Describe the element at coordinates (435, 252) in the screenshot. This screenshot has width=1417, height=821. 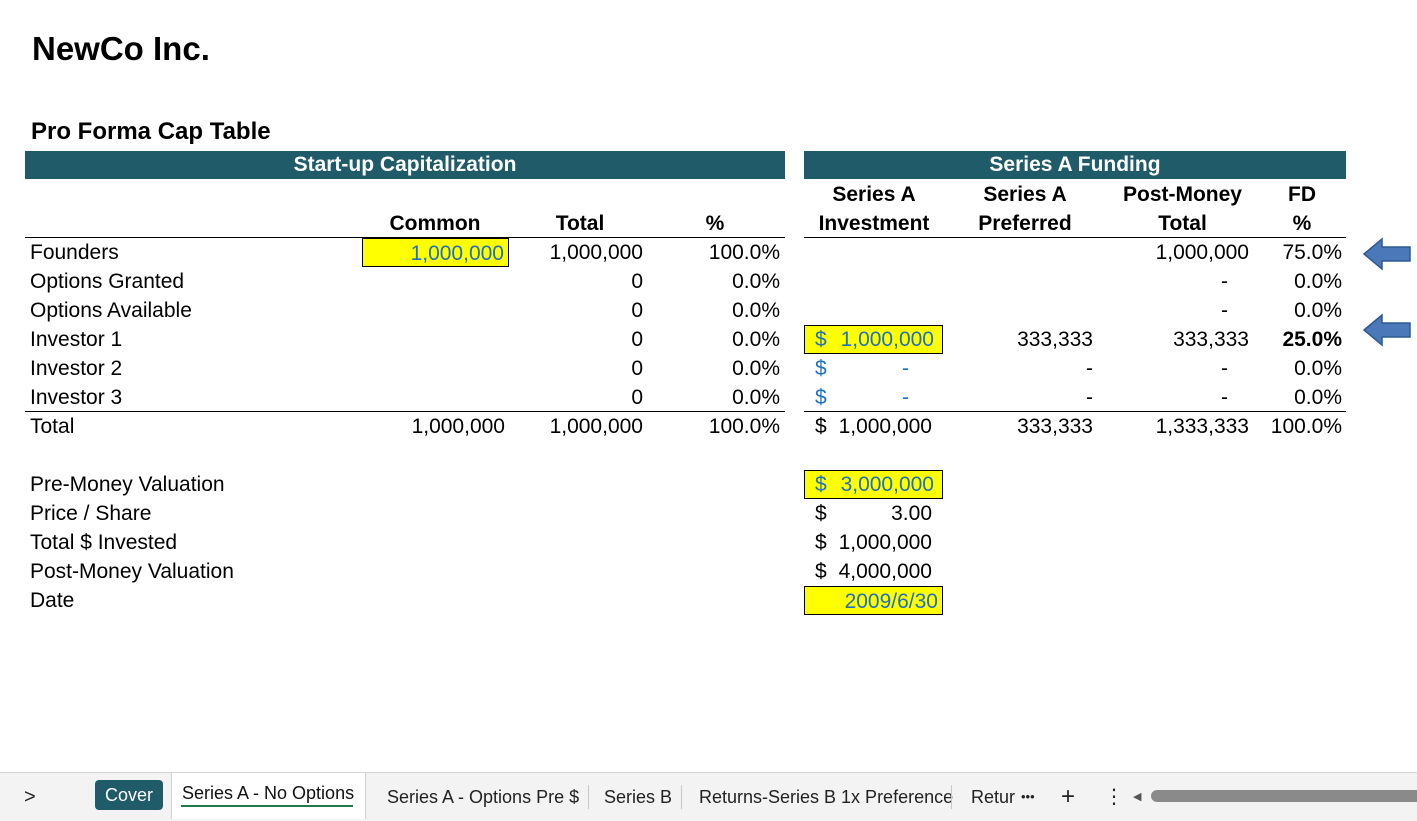
I see `founders-common-input: 1,000,000` at that location.